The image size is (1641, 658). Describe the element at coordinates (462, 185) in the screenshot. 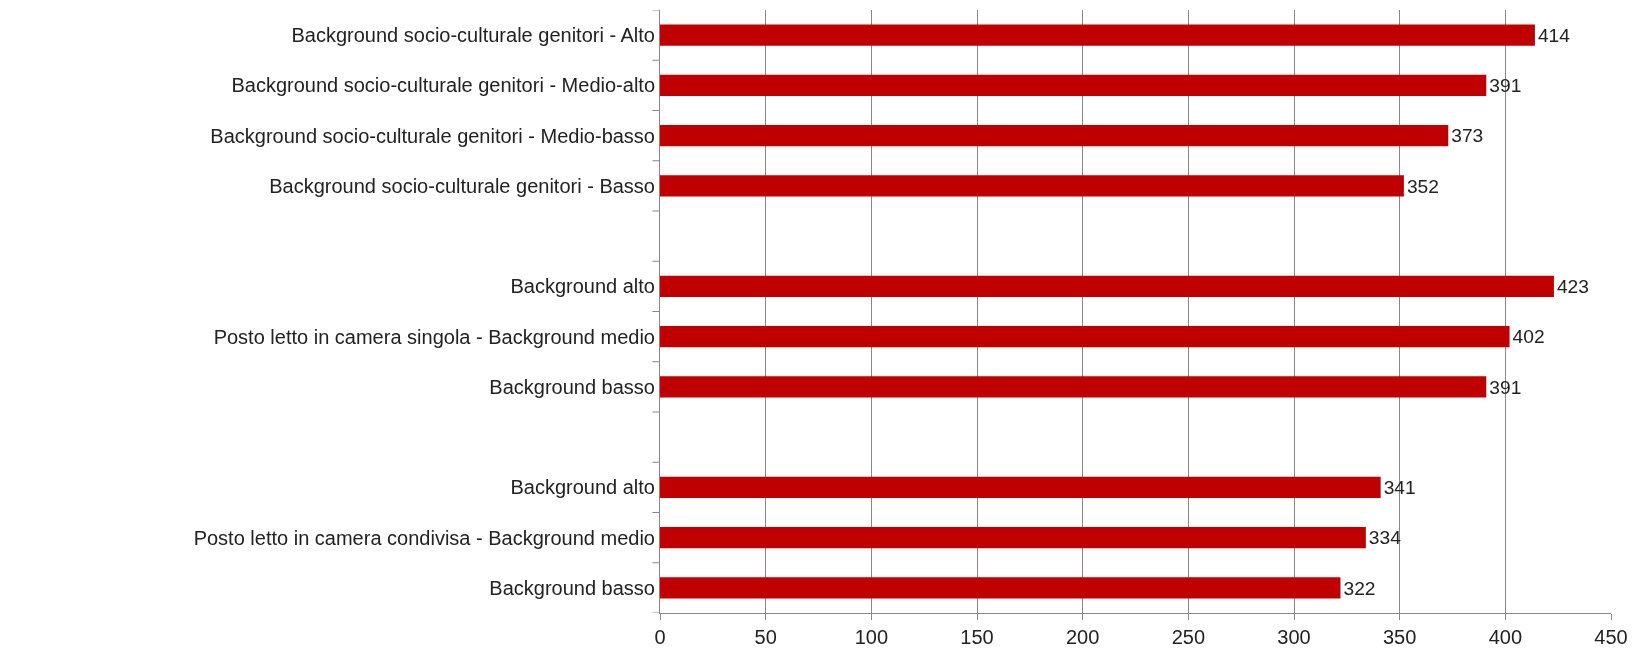

I see `y-tick-label: Background socio-culturale genitori - Basso` at that location.